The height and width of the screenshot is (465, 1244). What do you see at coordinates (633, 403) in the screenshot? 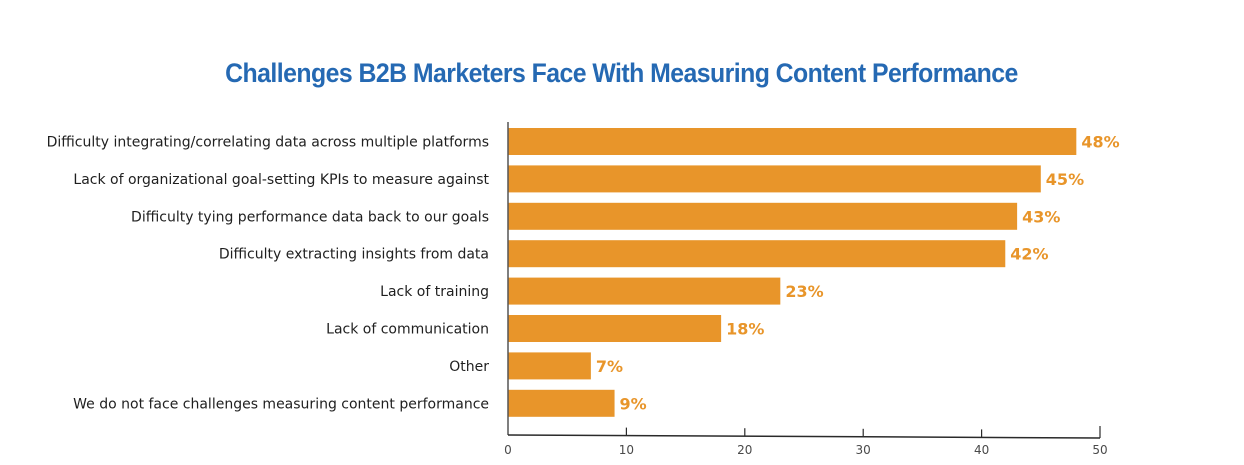
I see `value-label: 9%` at bounding box center [633, 403].